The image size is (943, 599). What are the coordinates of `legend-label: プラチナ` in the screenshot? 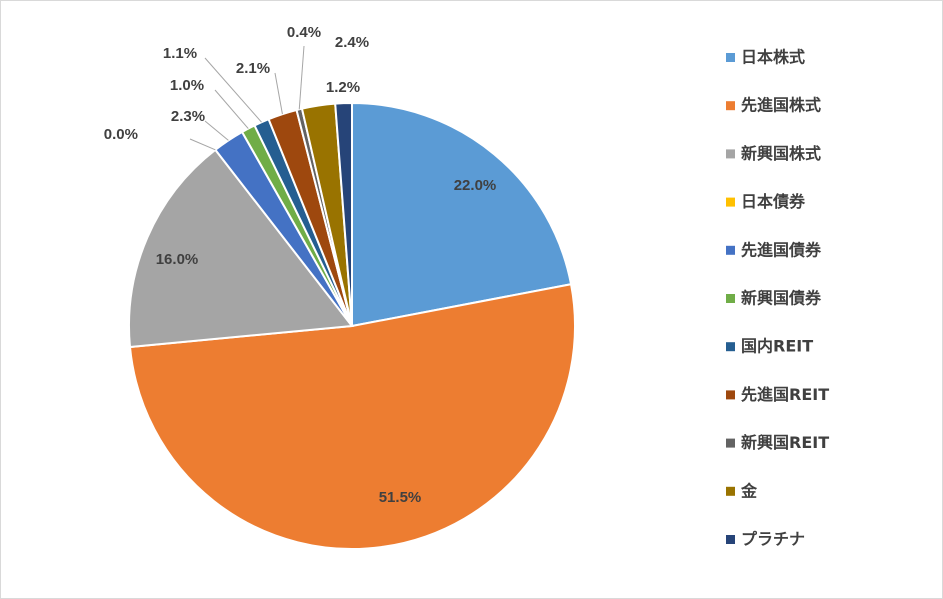 It's located at (773, 539).